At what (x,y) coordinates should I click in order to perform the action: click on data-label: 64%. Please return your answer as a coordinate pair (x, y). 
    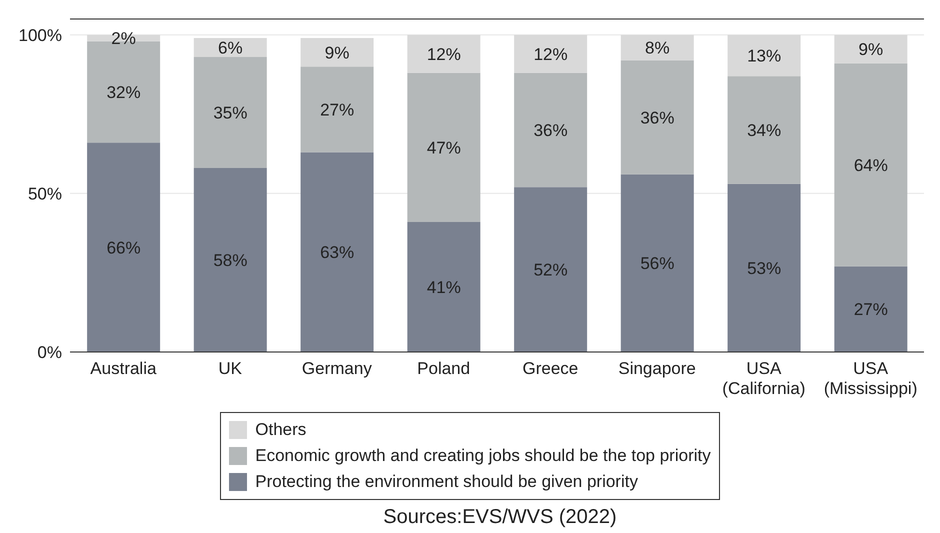
    Looking at the image, I should click on (871, 165).